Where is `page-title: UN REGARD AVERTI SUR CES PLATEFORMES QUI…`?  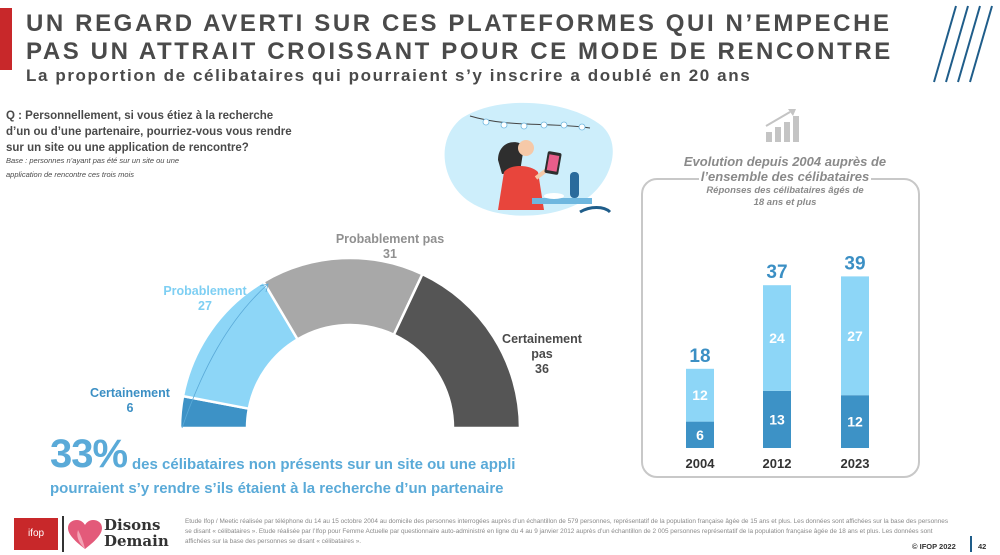 page-title: UN REGARD AVERTI SUR CES PLATEFORMES QUI… is located at coordinates (459, 37).